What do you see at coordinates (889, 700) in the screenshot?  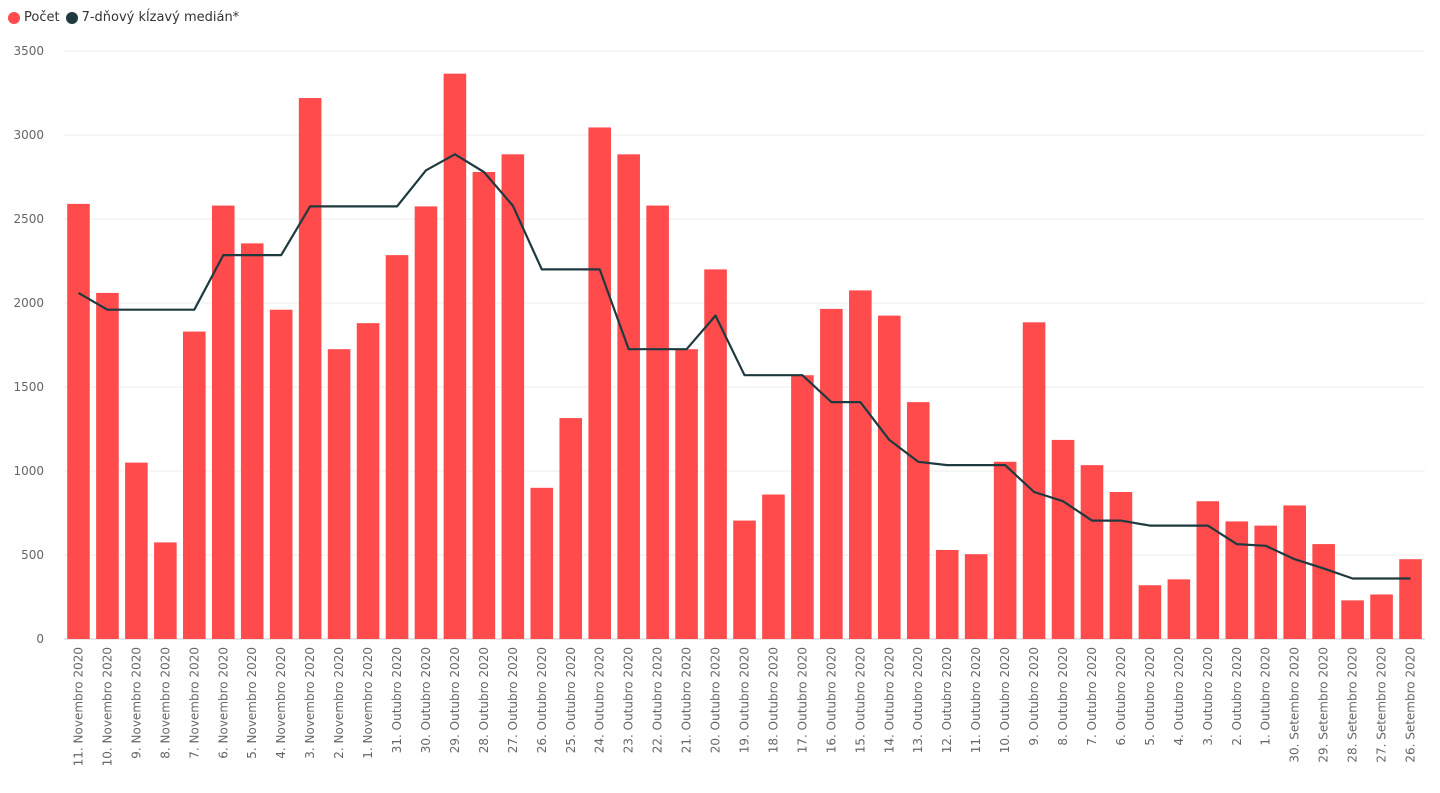 I see `x-tick-label: 14. Outubro 2020` at bounding box center [889, 700].